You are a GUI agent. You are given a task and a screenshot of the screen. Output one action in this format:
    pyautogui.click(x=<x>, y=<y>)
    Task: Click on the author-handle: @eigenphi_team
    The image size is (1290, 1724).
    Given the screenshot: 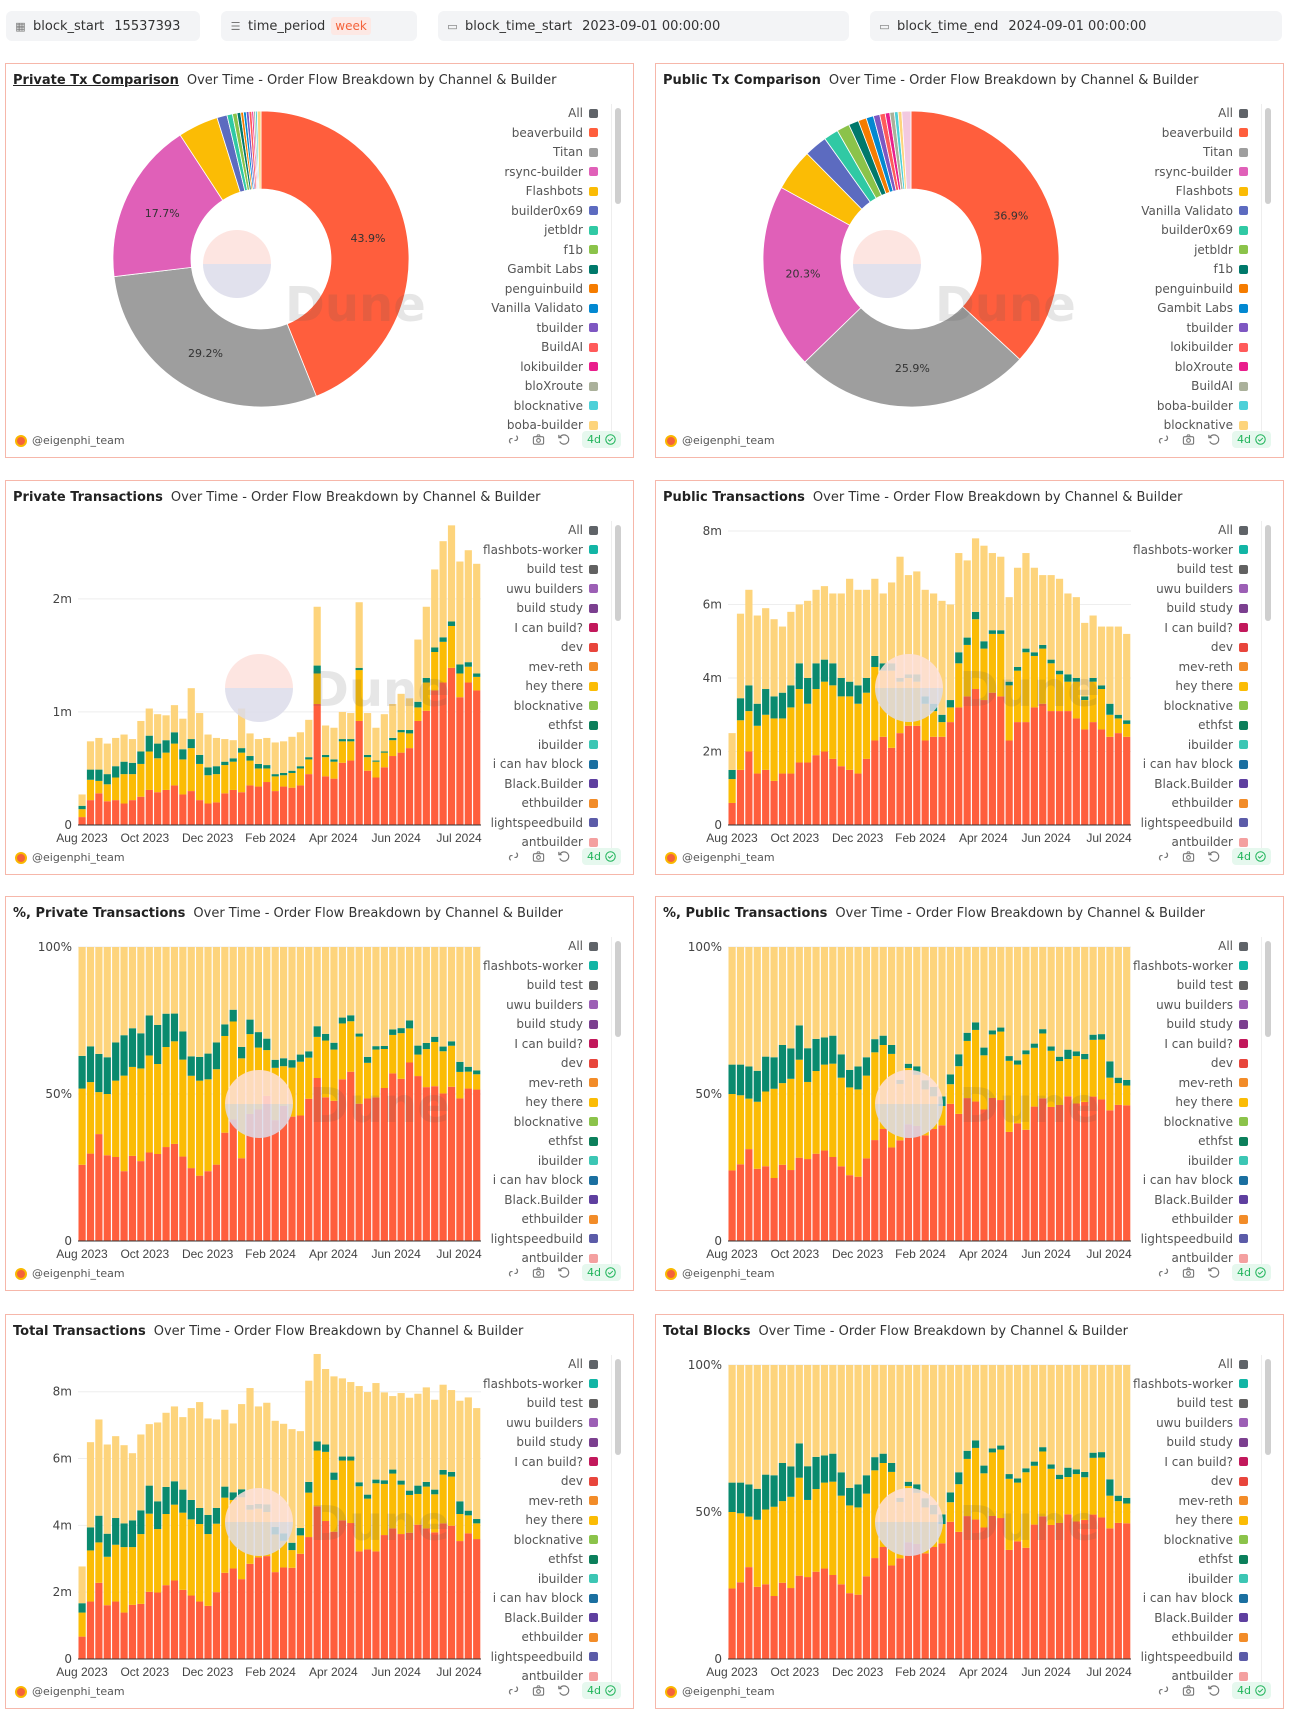 What is the action you would take?
    pyautogui.click(x=78, y=440)
    